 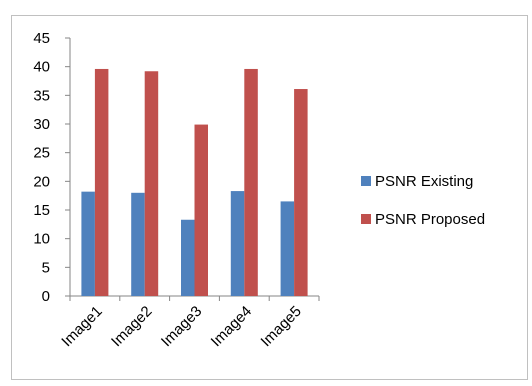 What do you see at coordinates (41, 239) in the screenshot?
I see `y-tick-label: 10` at bounding box center [41, 239].